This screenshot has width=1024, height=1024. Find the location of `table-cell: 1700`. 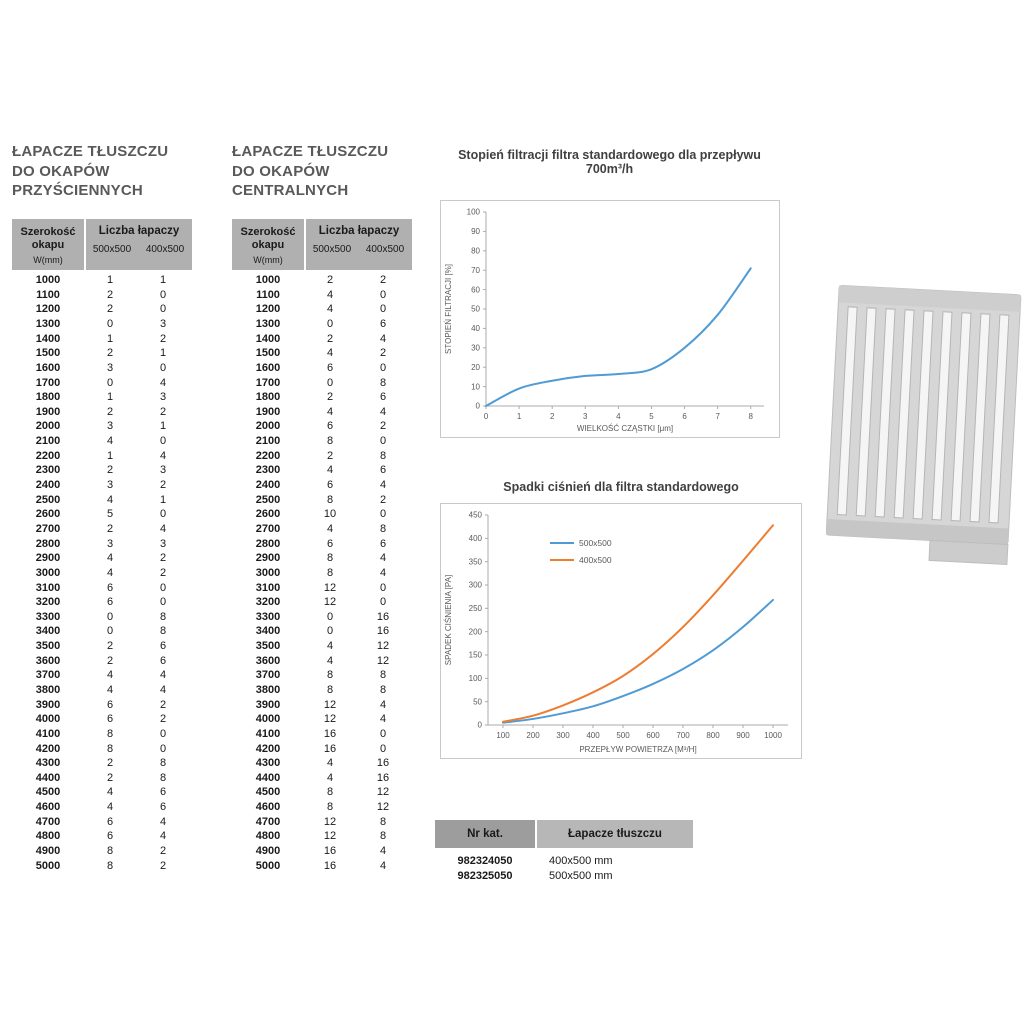

table-cell: 1700 is located at coordinates (48, 382).